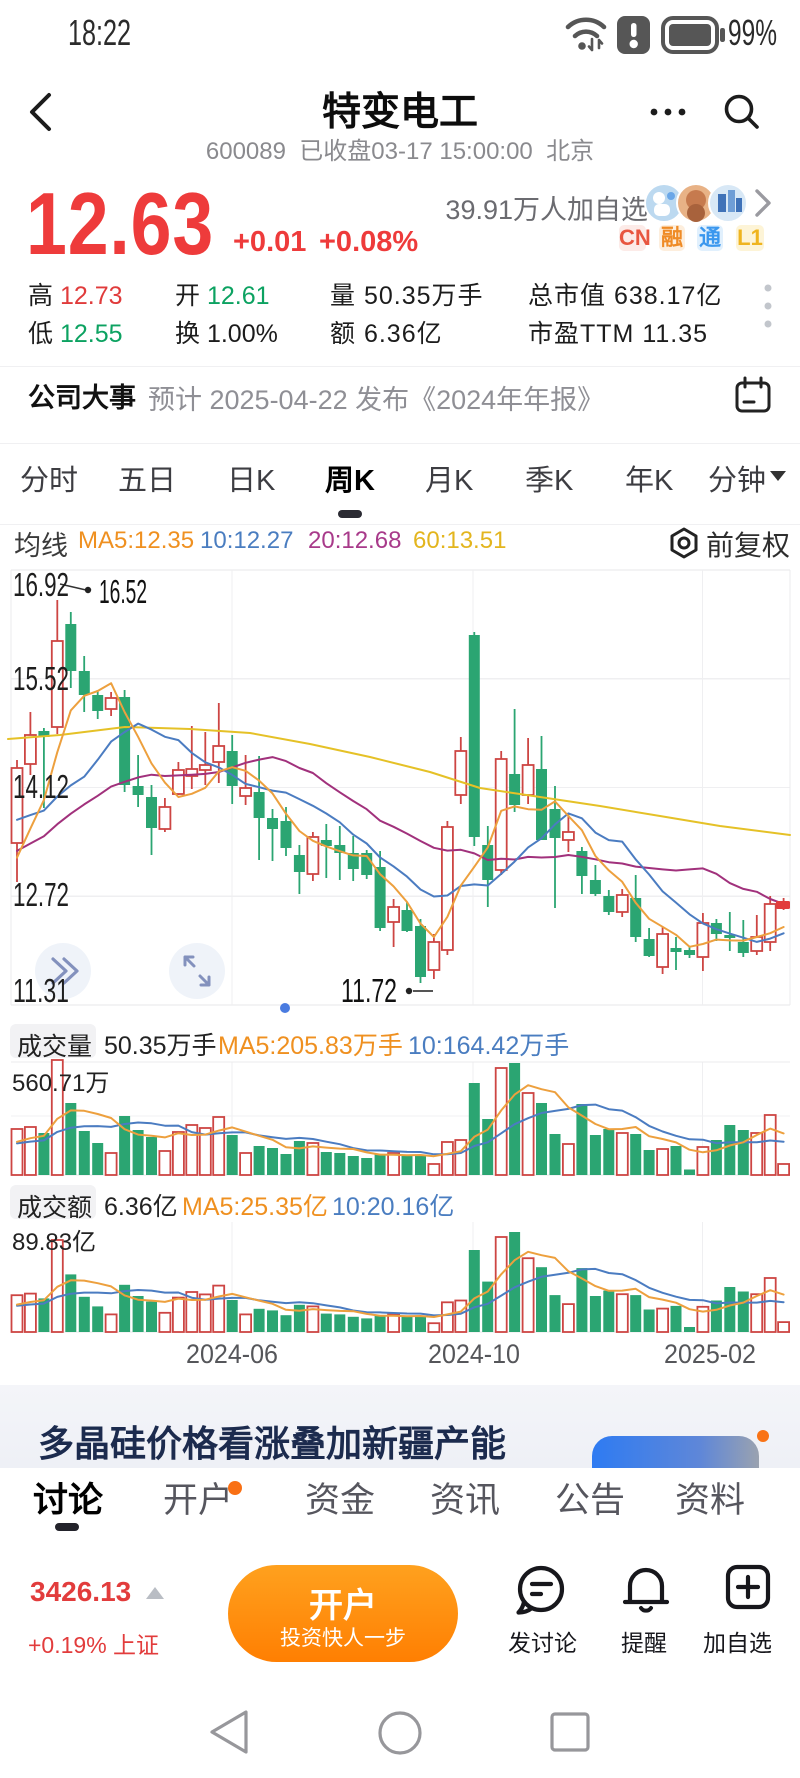  Describe the element at coordinates (41, 786) in the screenshot. I see `svg-text: 14.12` at that location.